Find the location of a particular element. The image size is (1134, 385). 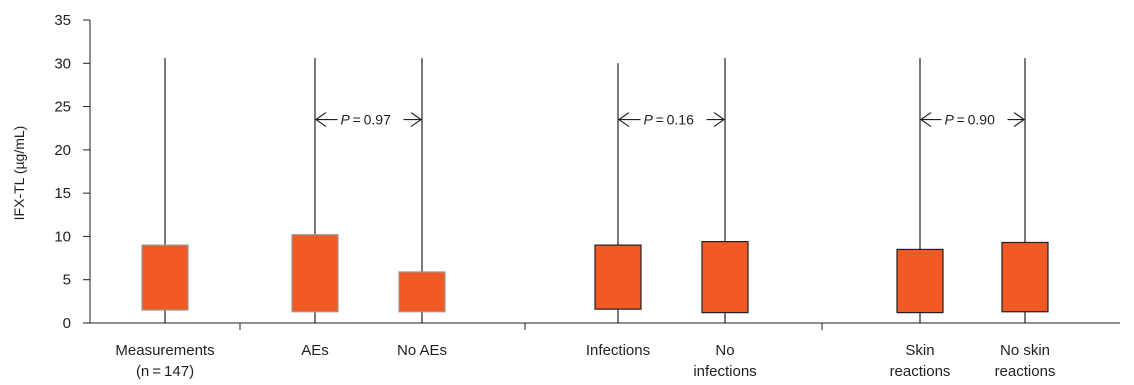

comparison-brackets: P = 0.97 P = 0.16 P = 0.90 is located at coordinates (670, 120).